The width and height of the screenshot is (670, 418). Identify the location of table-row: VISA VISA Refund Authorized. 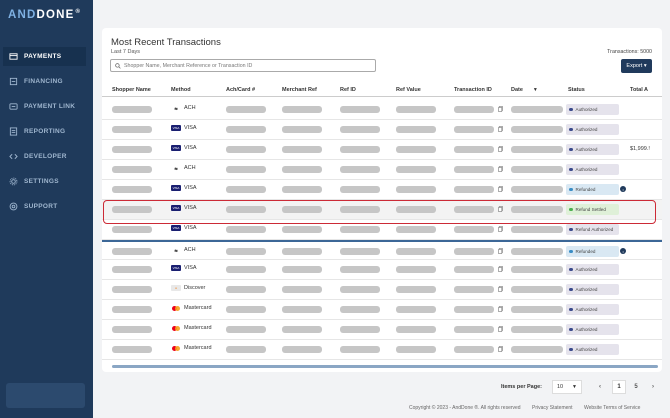
(382, 230).